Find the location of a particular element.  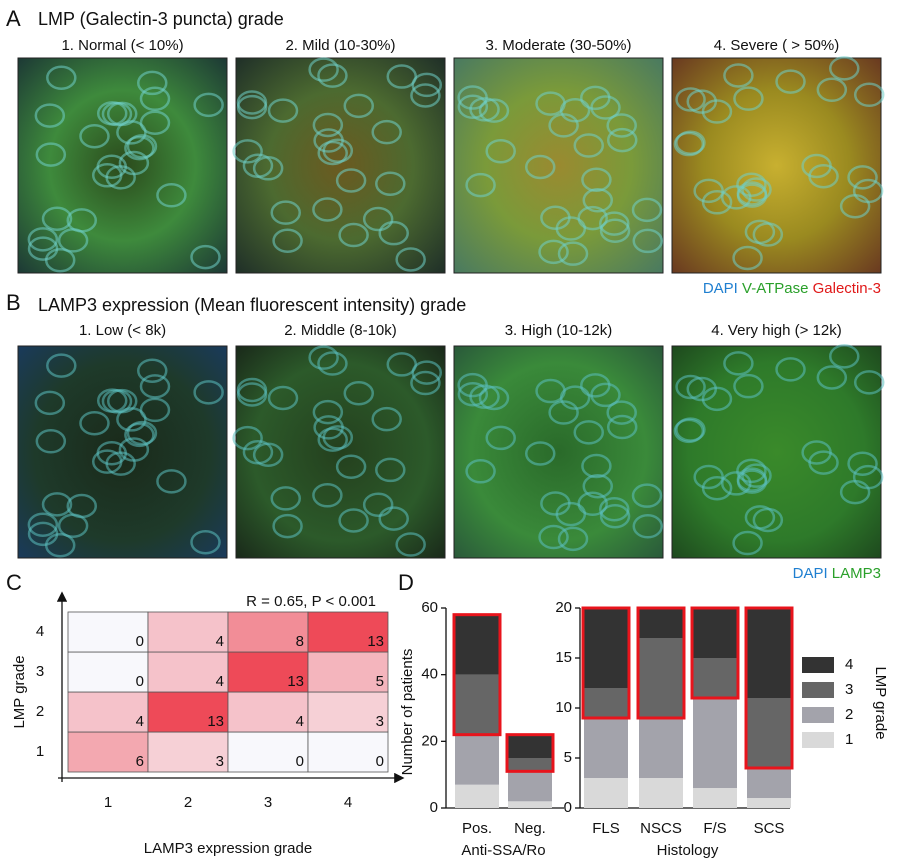

legend-lamp3: LAMP3 is located at coordinates (856, 573).